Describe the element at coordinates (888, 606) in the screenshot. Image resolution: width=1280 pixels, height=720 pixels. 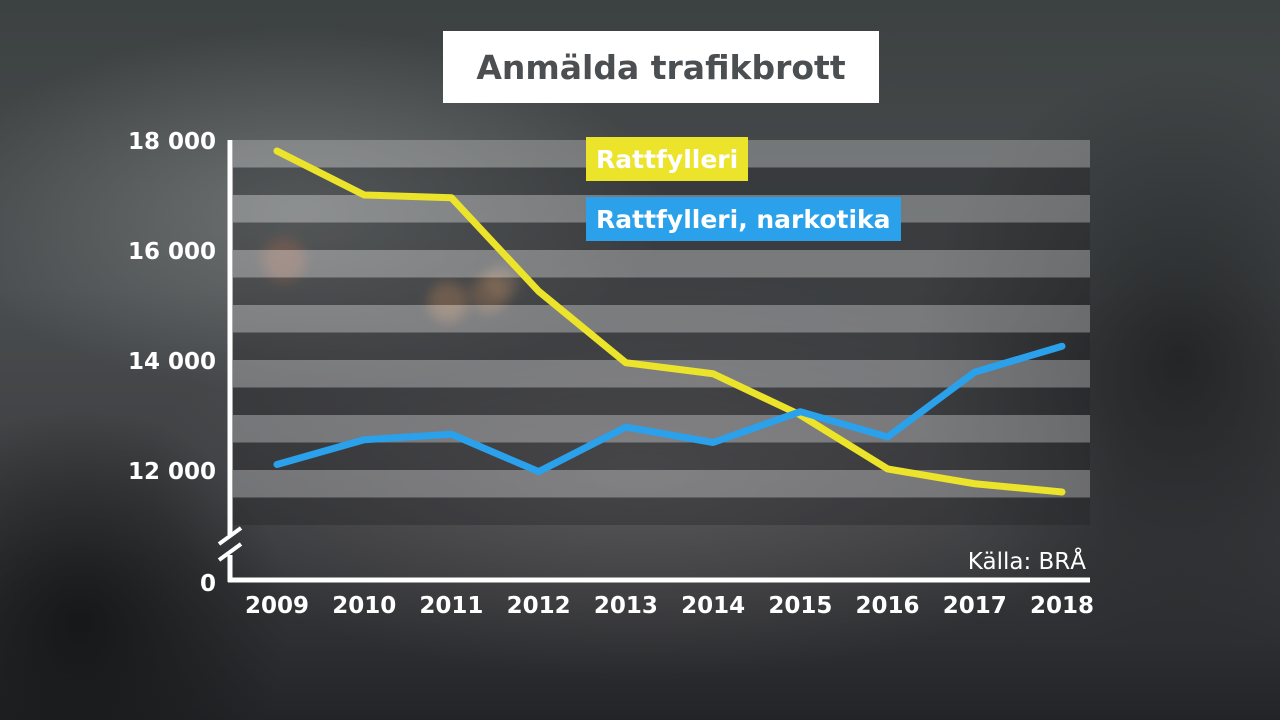
I see `x-tick-label: 2016` at that location.